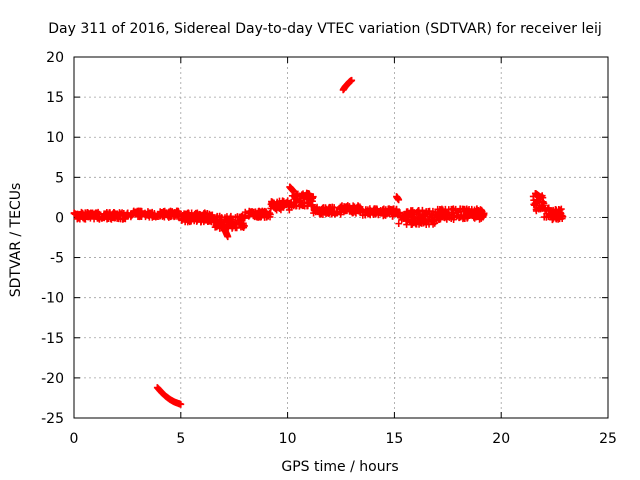 This screenshot has width=640, height=480. Describe the element at coordinates (55, 58) in the screenshot. I see `y-tick-label: 20` at that location.